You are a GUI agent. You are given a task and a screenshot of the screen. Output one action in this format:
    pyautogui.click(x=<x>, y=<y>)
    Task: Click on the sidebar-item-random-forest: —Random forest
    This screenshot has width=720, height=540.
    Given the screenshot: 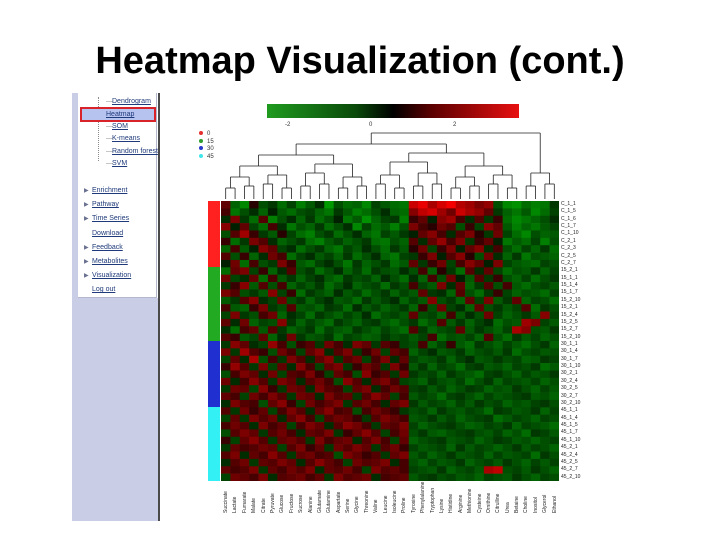 What is the action you would take?
    pyautogui.click(x=132, y=151)
    